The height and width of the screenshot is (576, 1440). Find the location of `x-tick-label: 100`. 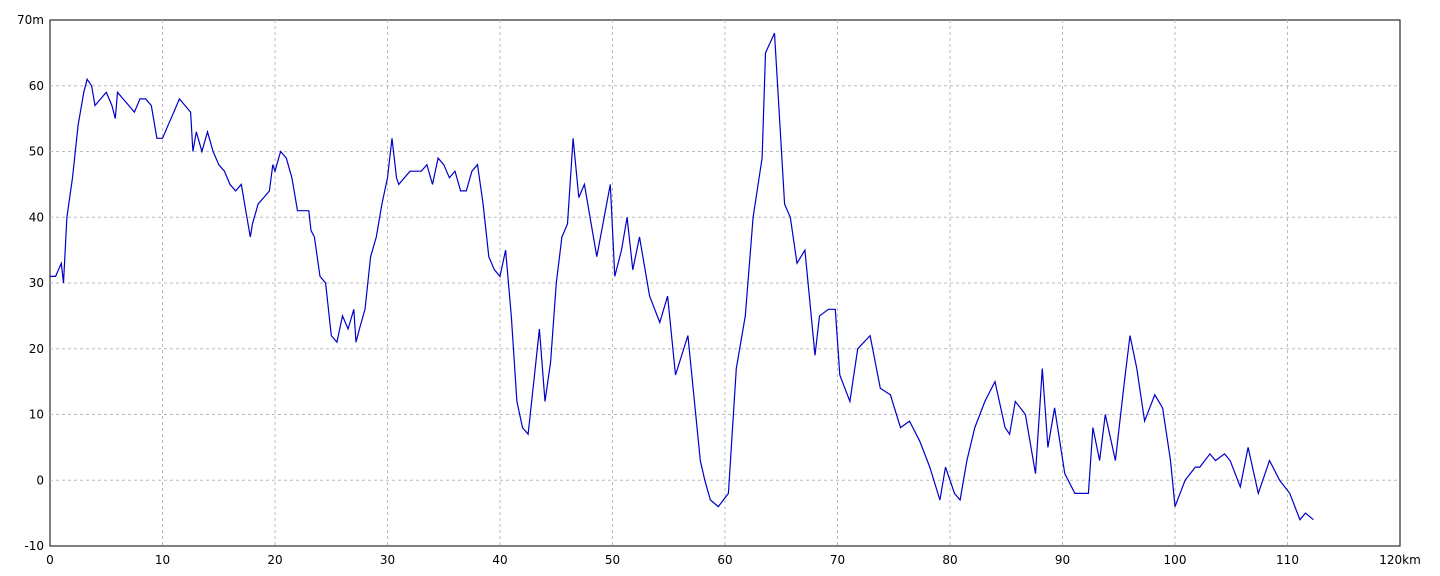

x-tick-label: 100 is located at coordinates (1175, 560).